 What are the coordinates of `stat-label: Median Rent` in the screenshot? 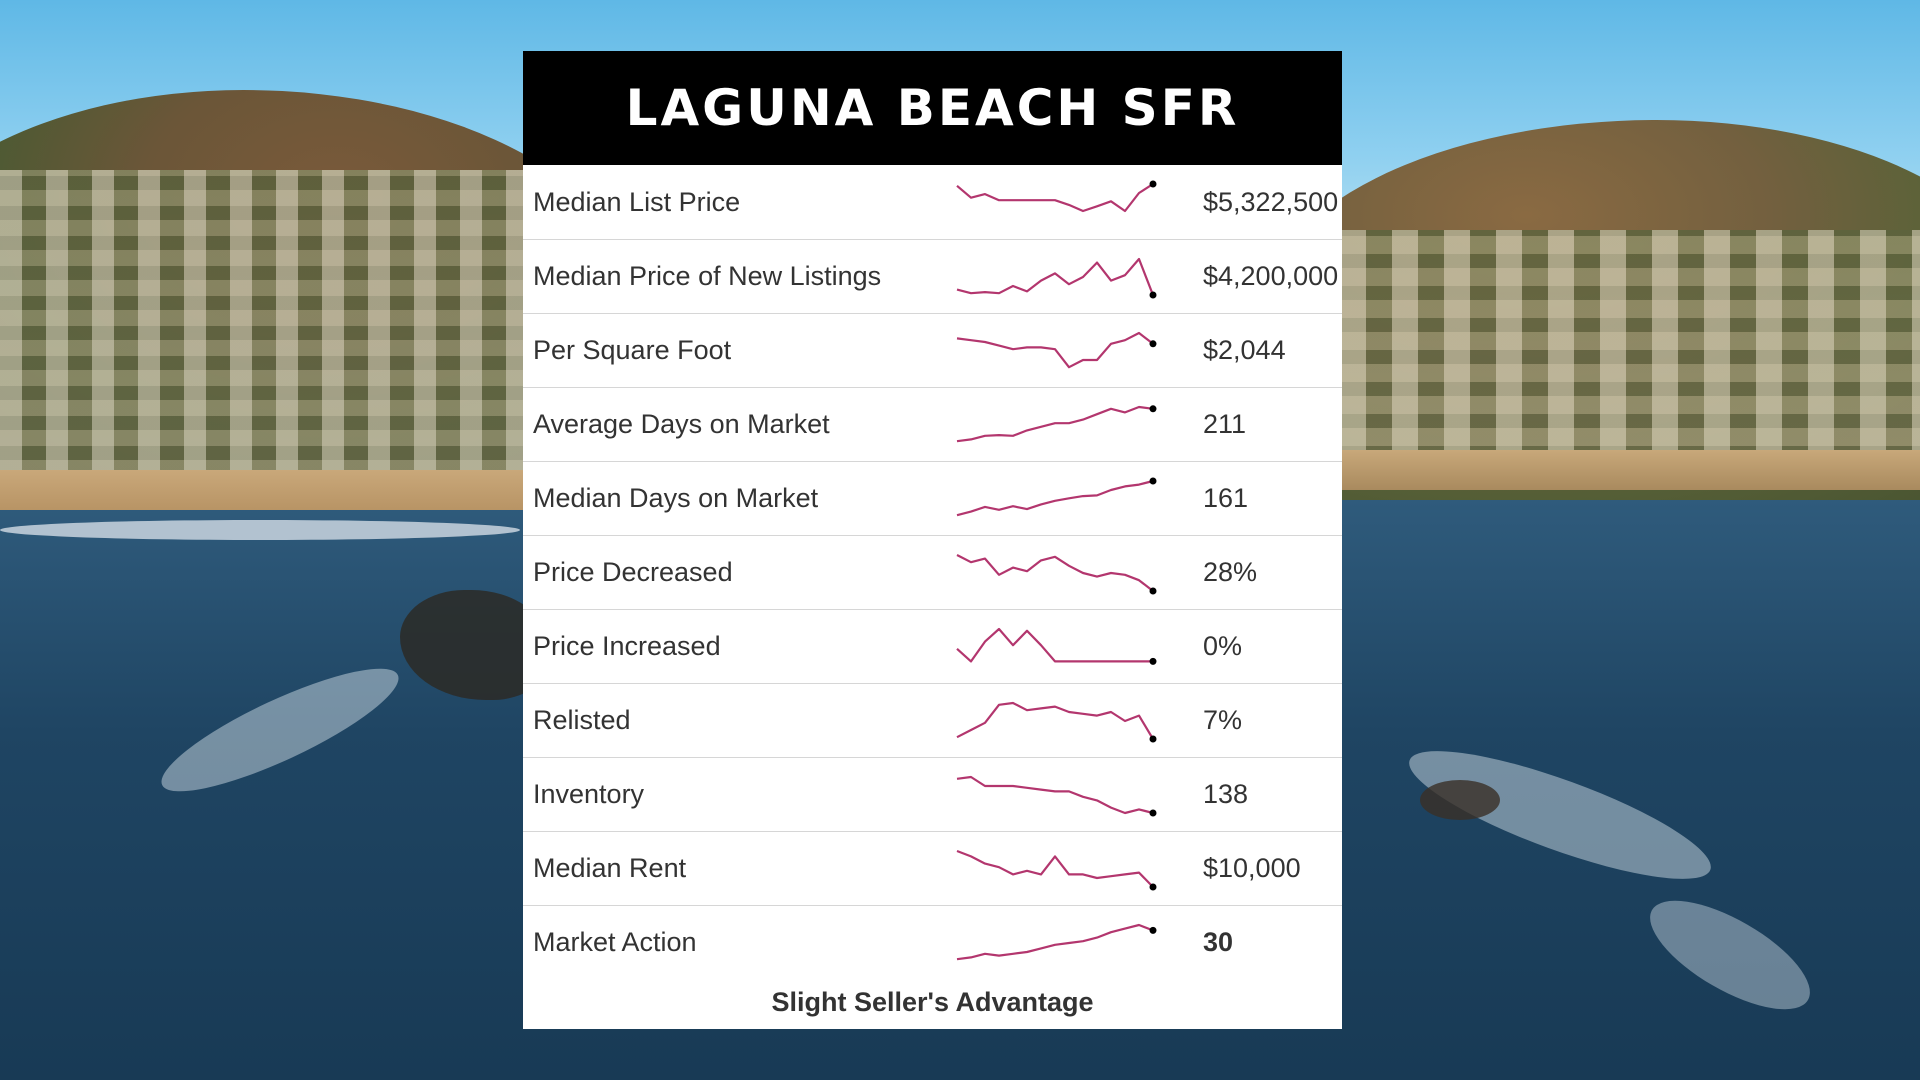 It's located at (610, 868).